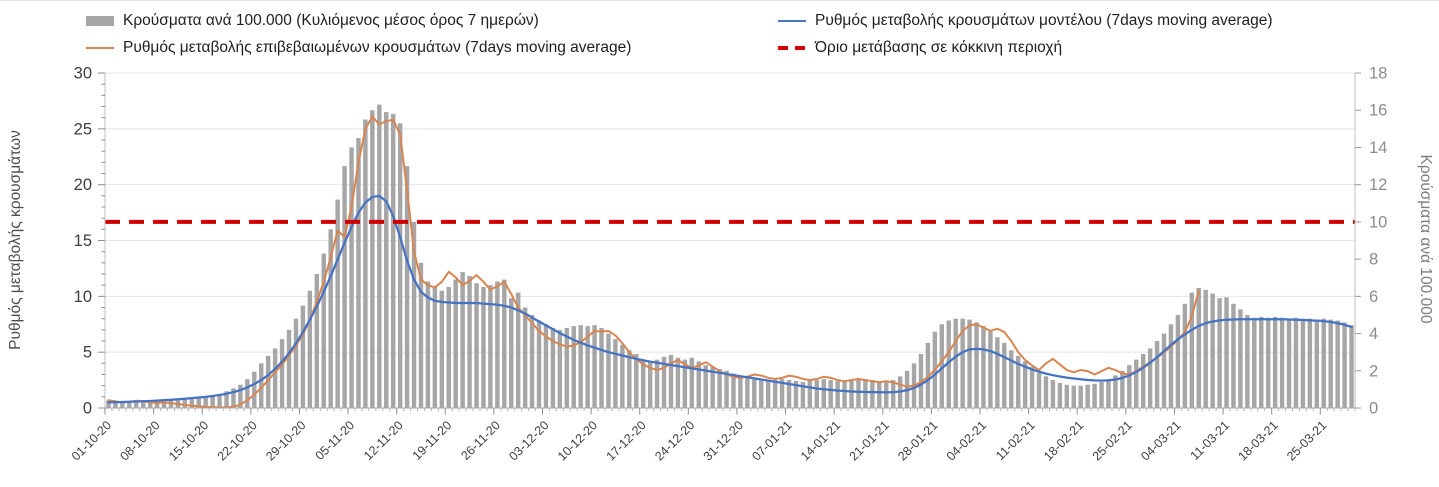 The image size is (1439, 487). I want to click on x-tick-label: 08-10-20, so click(139, 440).